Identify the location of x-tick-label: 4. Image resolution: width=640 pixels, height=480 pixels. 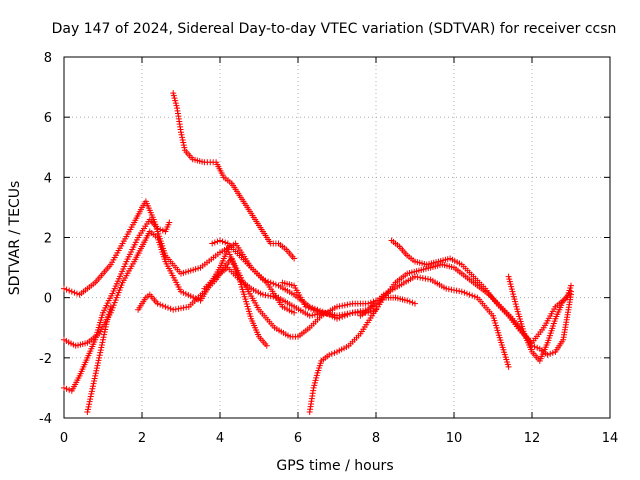
(220, 438).